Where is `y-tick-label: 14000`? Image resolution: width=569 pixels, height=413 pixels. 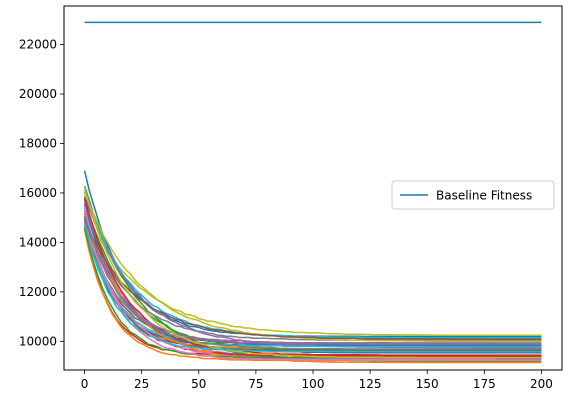 y-tick-label: 14000 is located at coordinates (38, 242).